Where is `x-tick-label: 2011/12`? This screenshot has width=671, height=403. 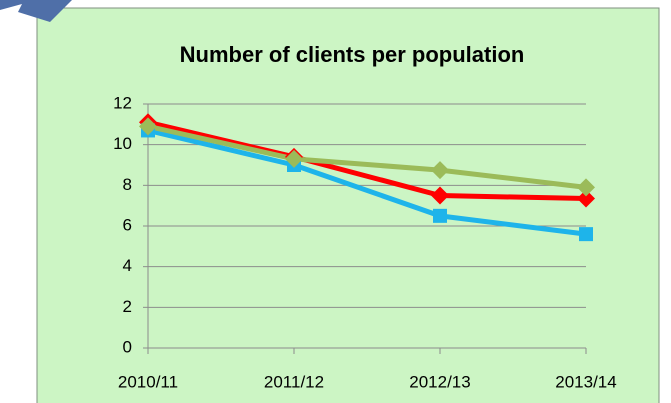
x-tick-label: 2011/12 is located at coordinates (294, 381).